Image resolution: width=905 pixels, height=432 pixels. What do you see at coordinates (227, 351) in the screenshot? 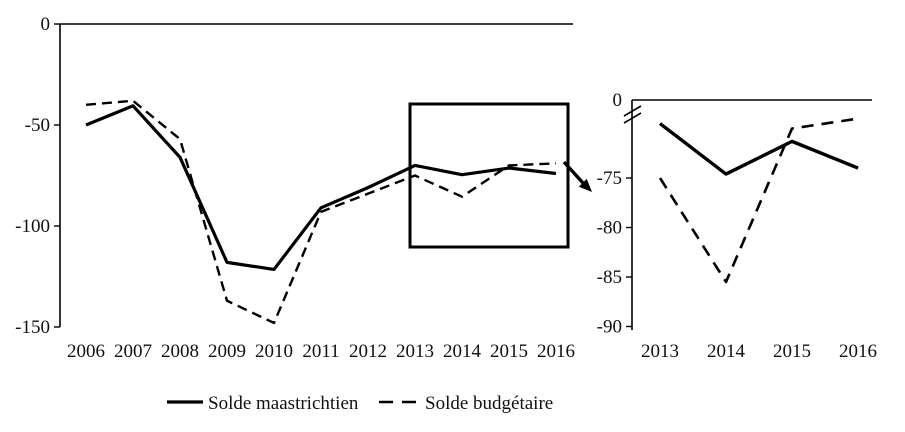
I see `x-tick-label: 2009` at bounding box center [227, 351].